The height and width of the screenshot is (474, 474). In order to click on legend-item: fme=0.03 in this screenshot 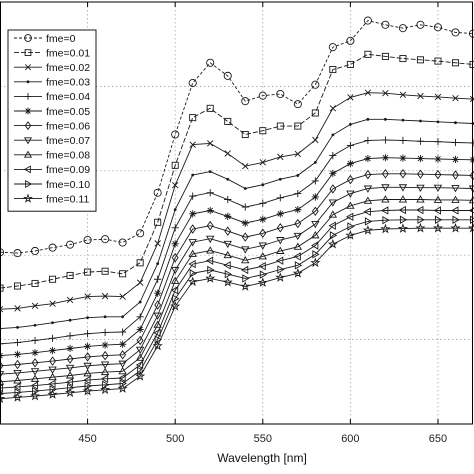, I will do `click(52, 83)`.